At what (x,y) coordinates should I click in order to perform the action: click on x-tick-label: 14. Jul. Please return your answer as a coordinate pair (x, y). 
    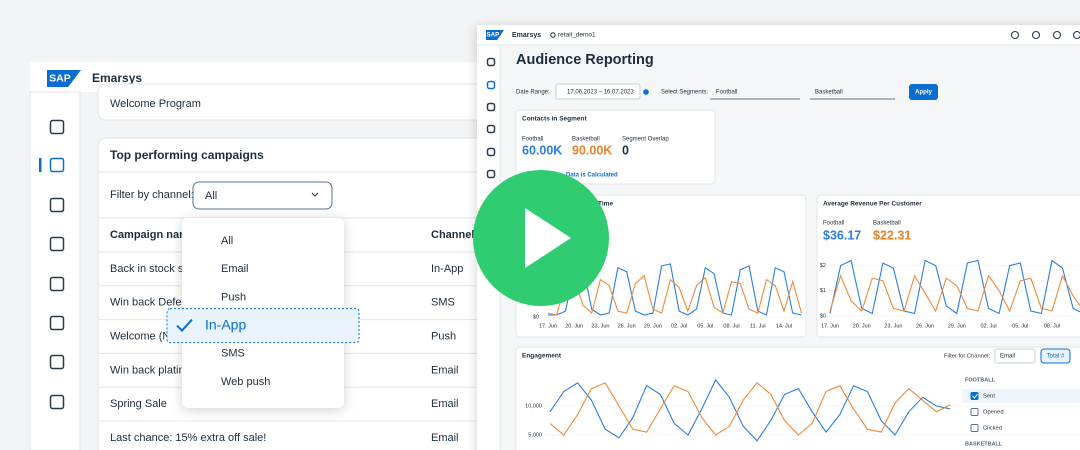
    Looking at the image, I should click on (784, 326).